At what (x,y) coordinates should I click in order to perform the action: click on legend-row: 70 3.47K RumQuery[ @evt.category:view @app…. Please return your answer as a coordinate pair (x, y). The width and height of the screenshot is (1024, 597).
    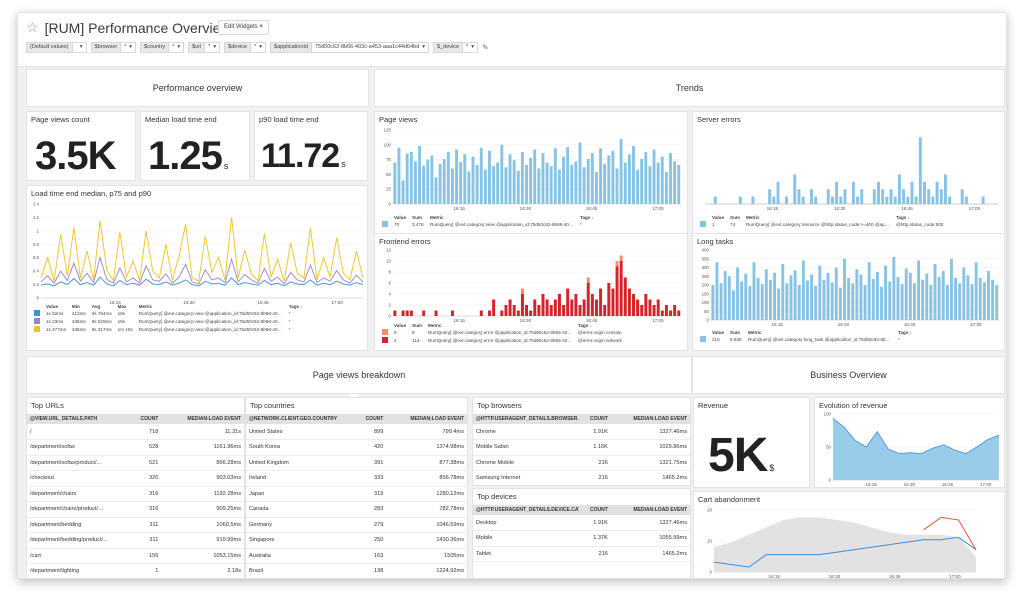
    Looking at the image, I should click on (488, 224).